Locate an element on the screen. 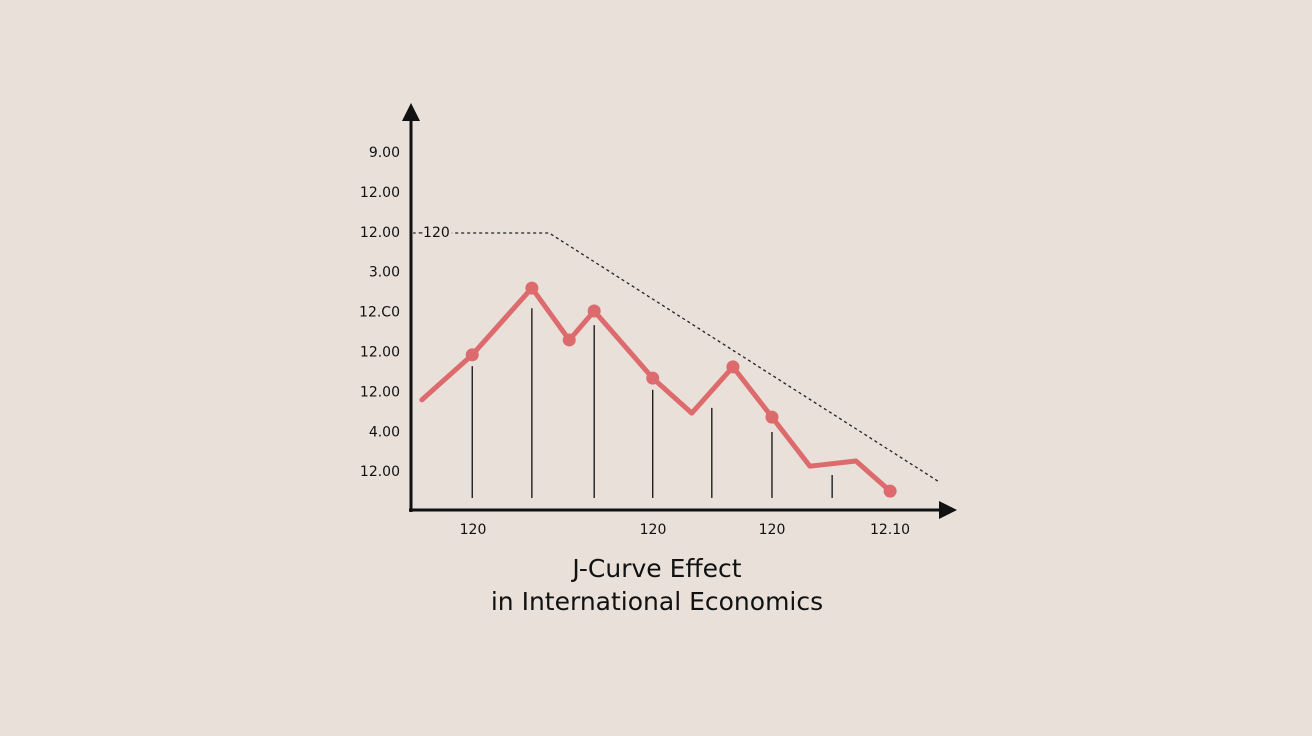  dashed-line is located at coordinates (676, 357).